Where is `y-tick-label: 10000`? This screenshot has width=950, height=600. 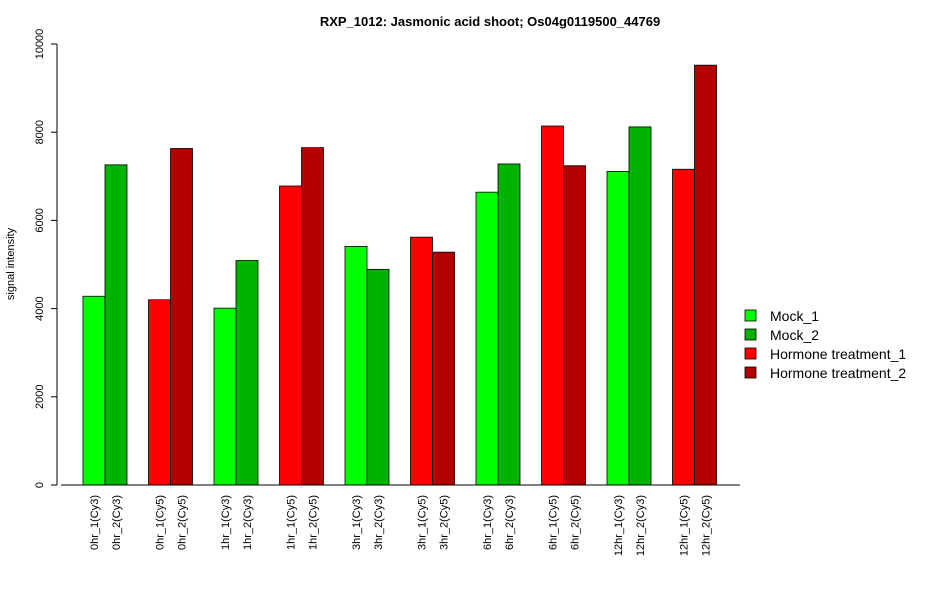
y-tick-label: 10000 is located at coordinates (40, 44).